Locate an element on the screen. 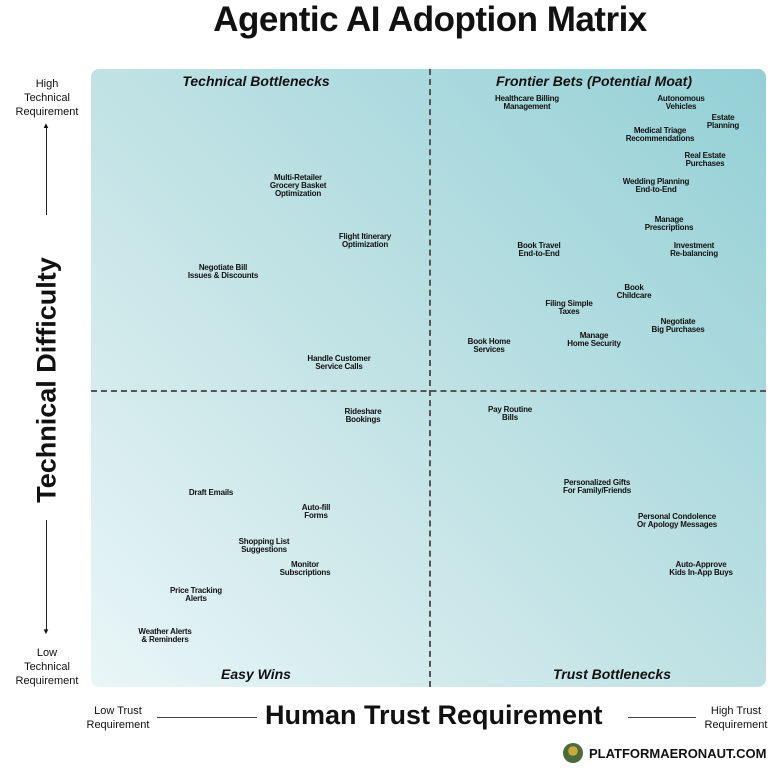 Image resolution: width=782 pixels, height=771 pixels. matrix-item: Wedding Planning End-to-End is located at coordinates (656, 185).